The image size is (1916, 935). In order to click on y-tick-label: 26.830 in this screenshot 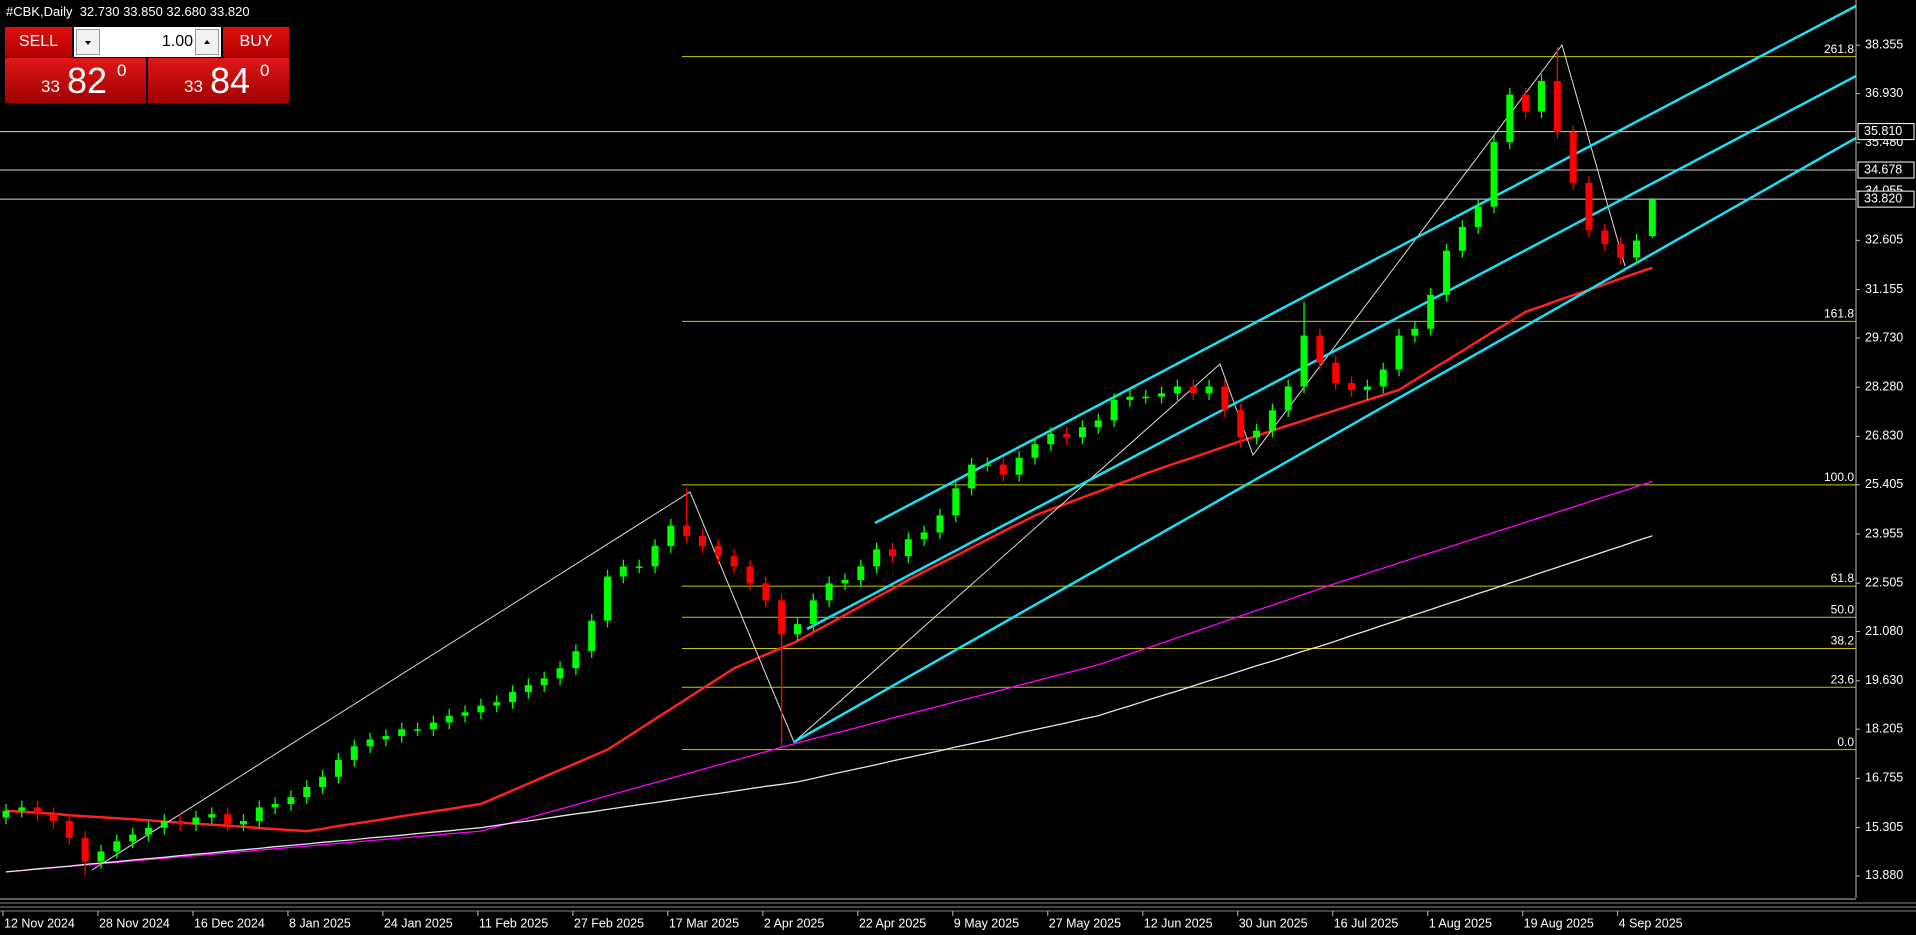, I will do `click(1884, 436)`.